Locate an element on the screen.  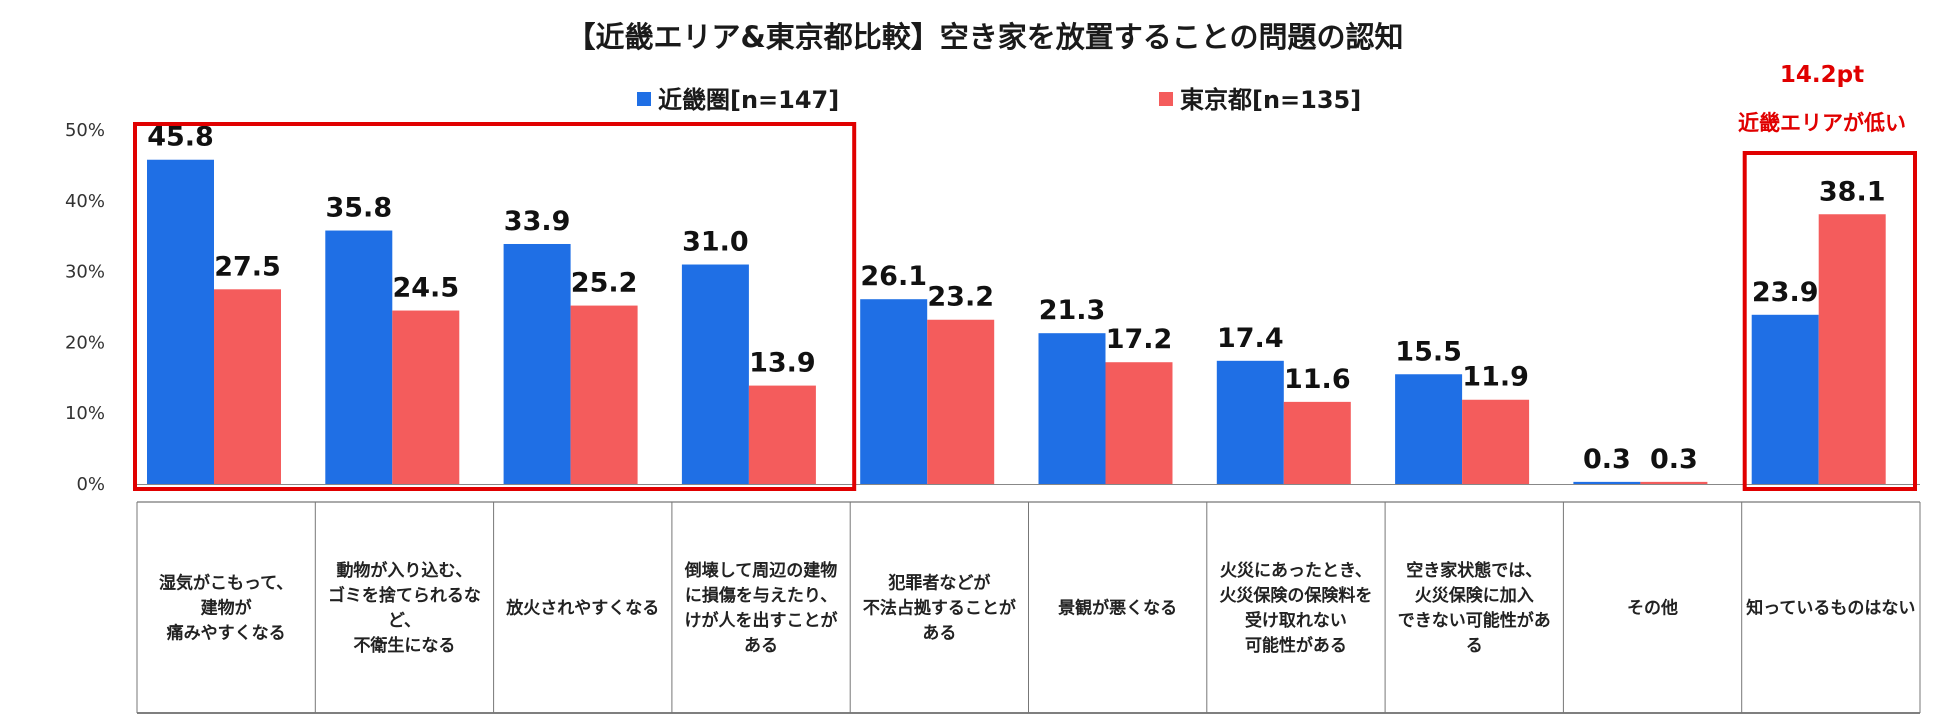
category-label: 放火されやすくなる is located at coordinates (582, 608).